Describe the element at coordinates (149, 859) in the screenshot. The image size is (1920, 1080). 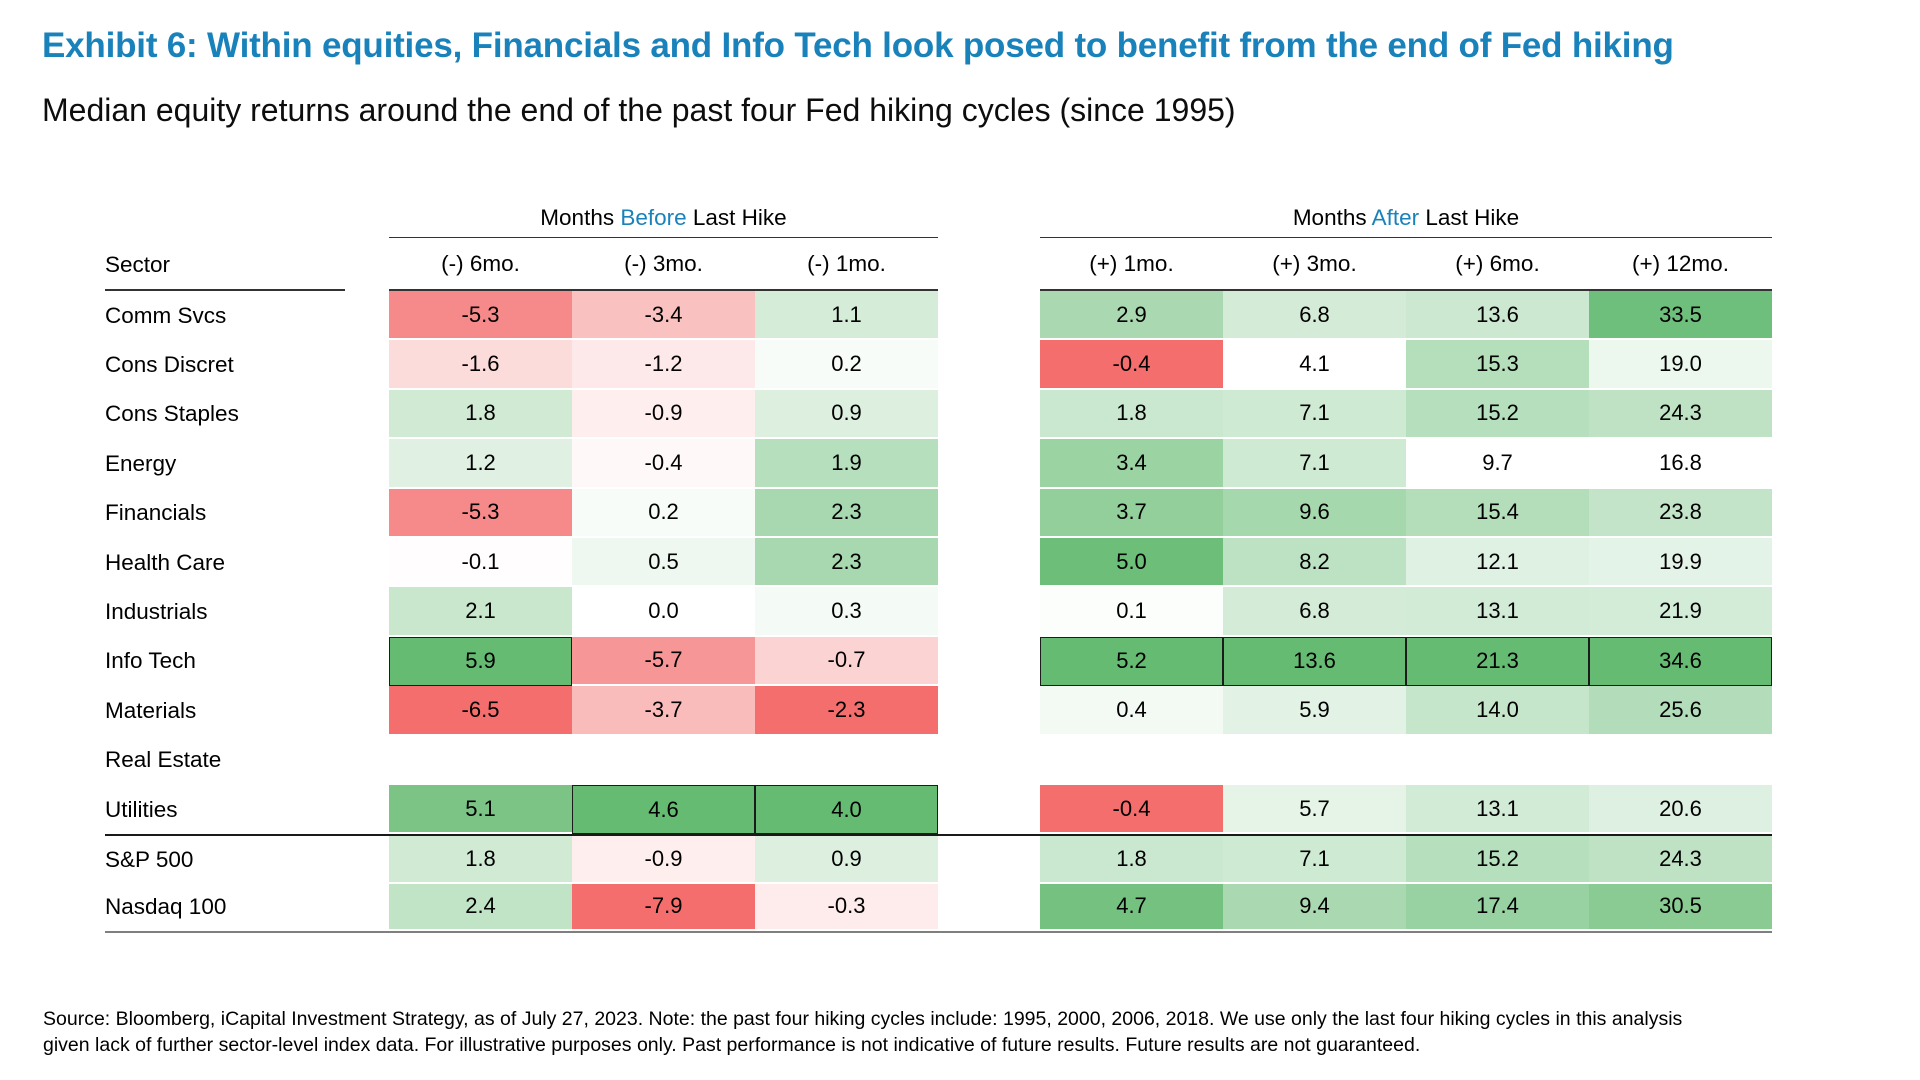
I see `sector-label: S&P 500` at that location.